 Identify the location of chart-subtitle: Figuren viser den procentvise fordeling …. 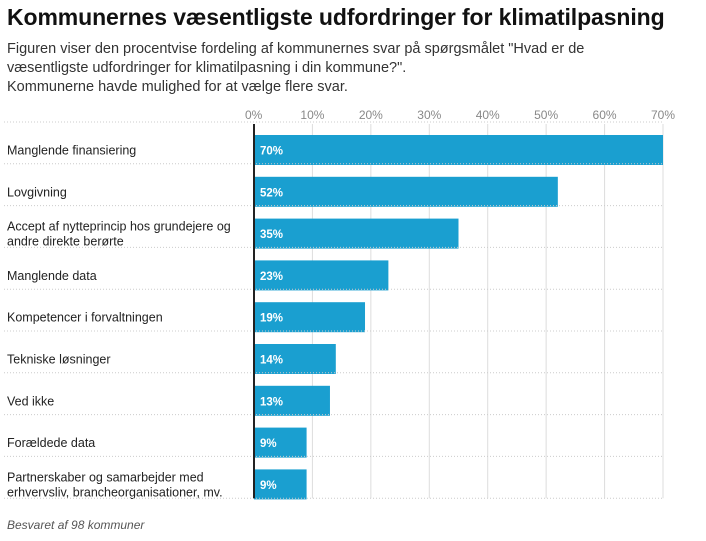
(347, 68).